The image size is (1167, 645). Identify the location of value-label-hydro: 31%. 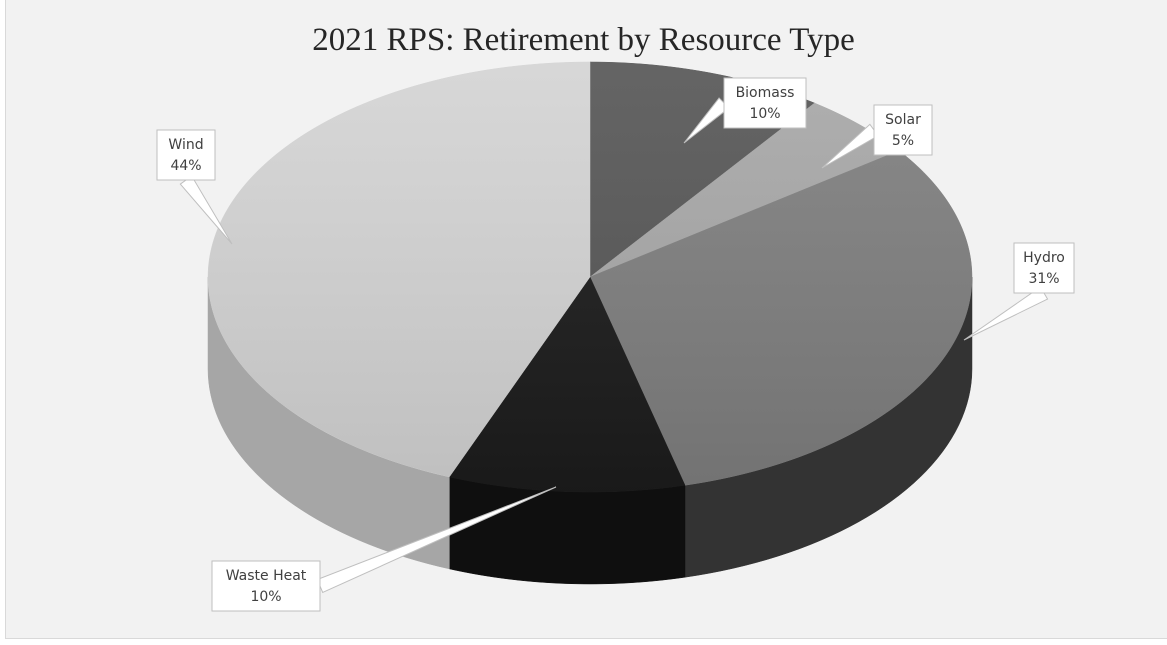
(1043, 279).